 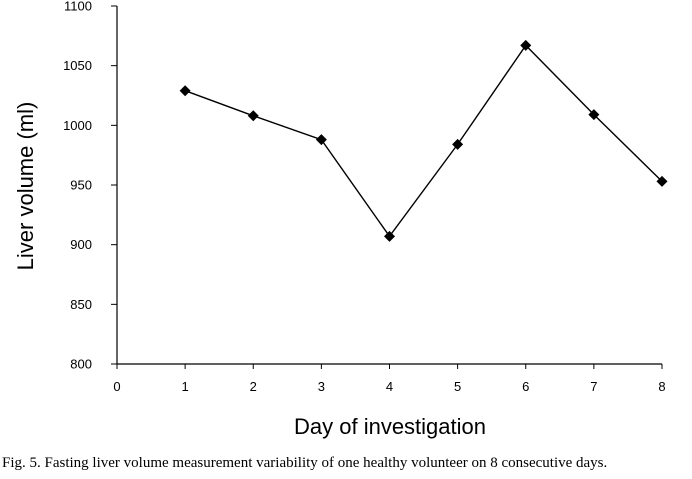 What do you see at coordinates (77, 125) in the screenshot?
I see `y-tick-label: 1000` at bounding box center [77, 125].